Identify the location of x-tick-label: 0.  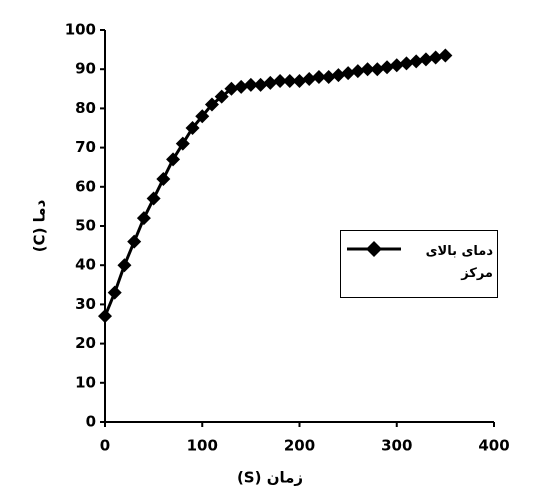
(105, 446).